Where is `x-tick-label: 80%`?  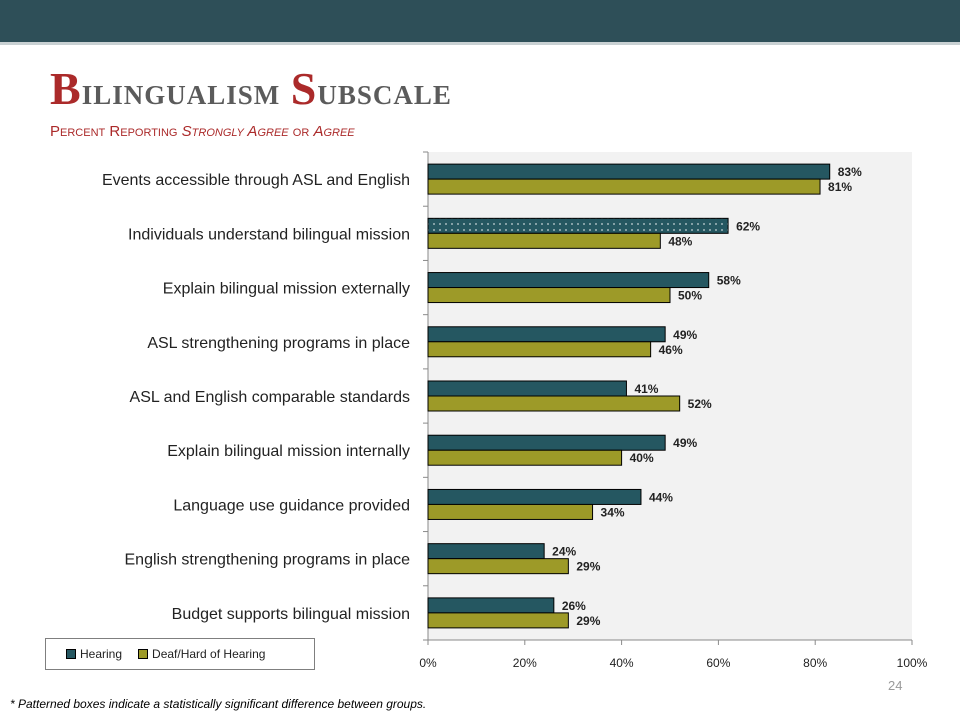 x-tick-label: 80% is located at coordinates (815, 663).